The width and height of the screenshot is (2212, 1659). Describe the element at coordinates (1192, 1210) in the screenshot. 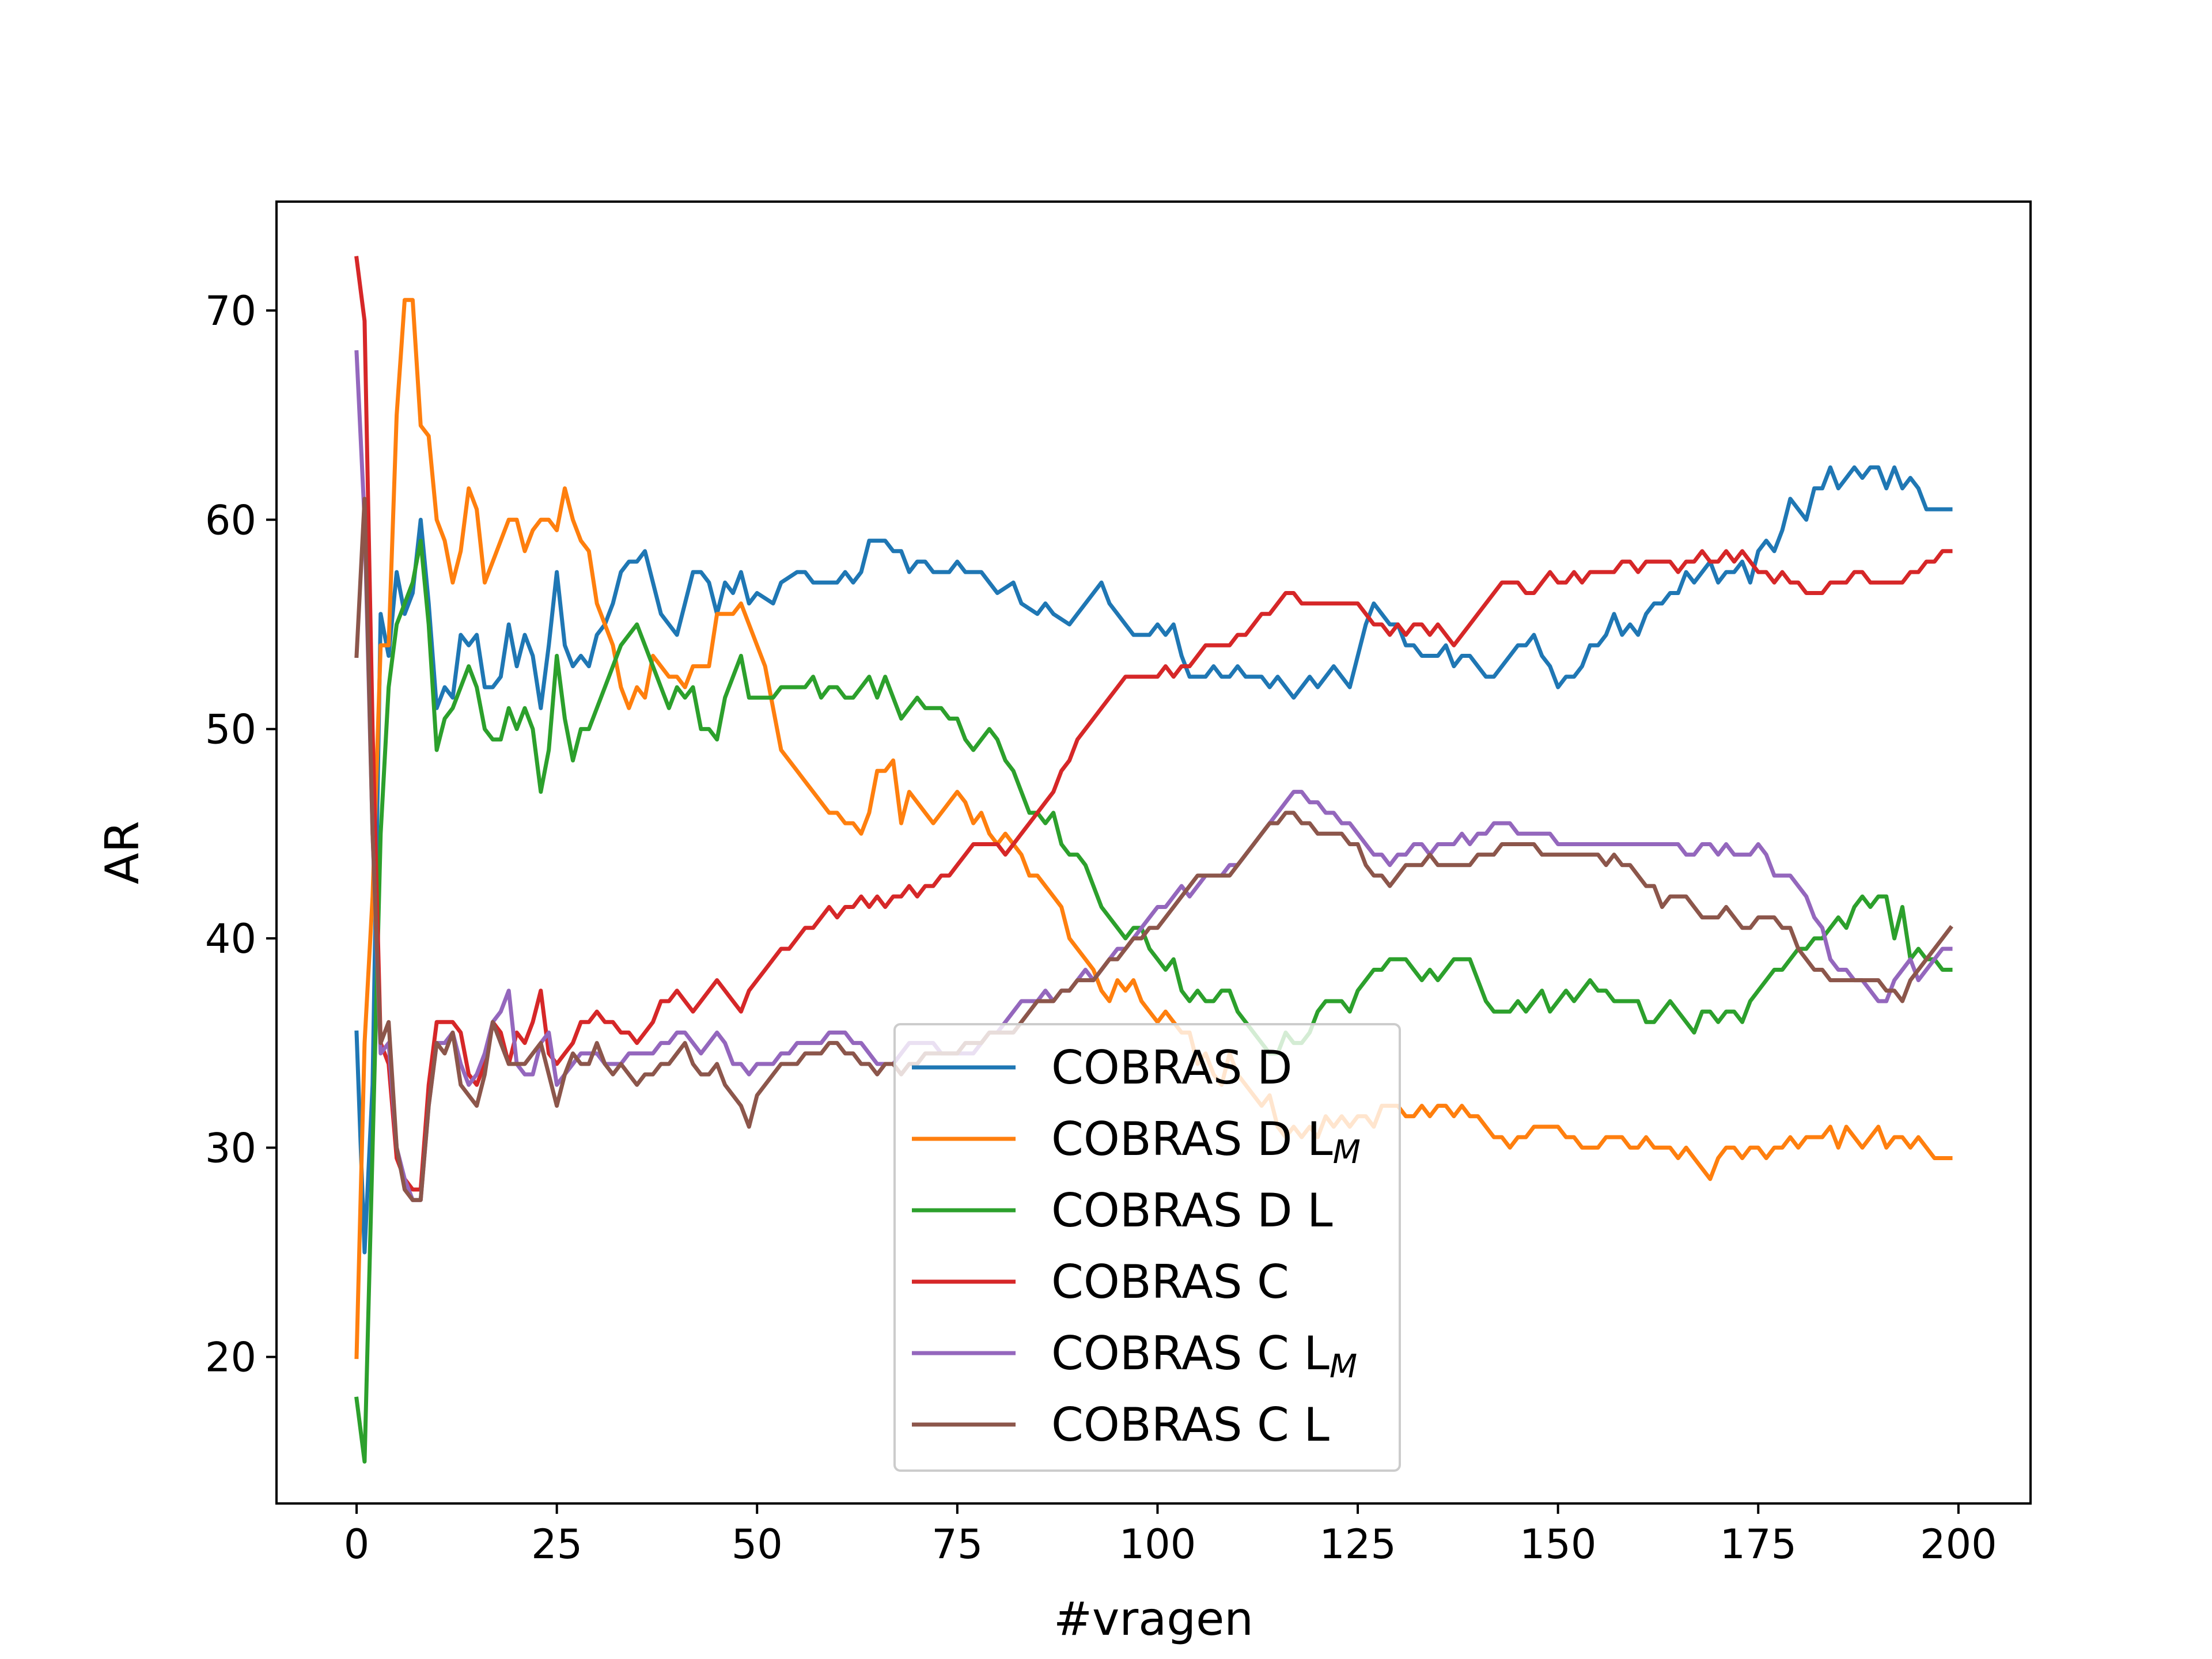

I see `legend-label-3: COBRAS D L` at that location.